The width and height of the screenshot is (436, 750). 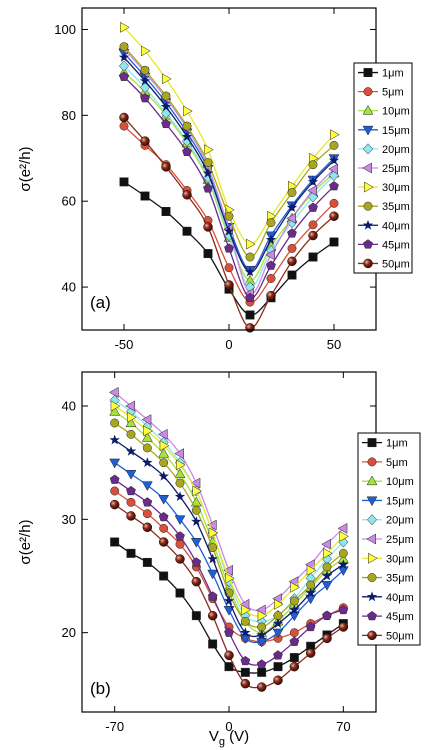 What do you see at coordinates (100, 688) in the screenshot?
I see `panel-label-b: (b)` at bounding box center [100, 688].